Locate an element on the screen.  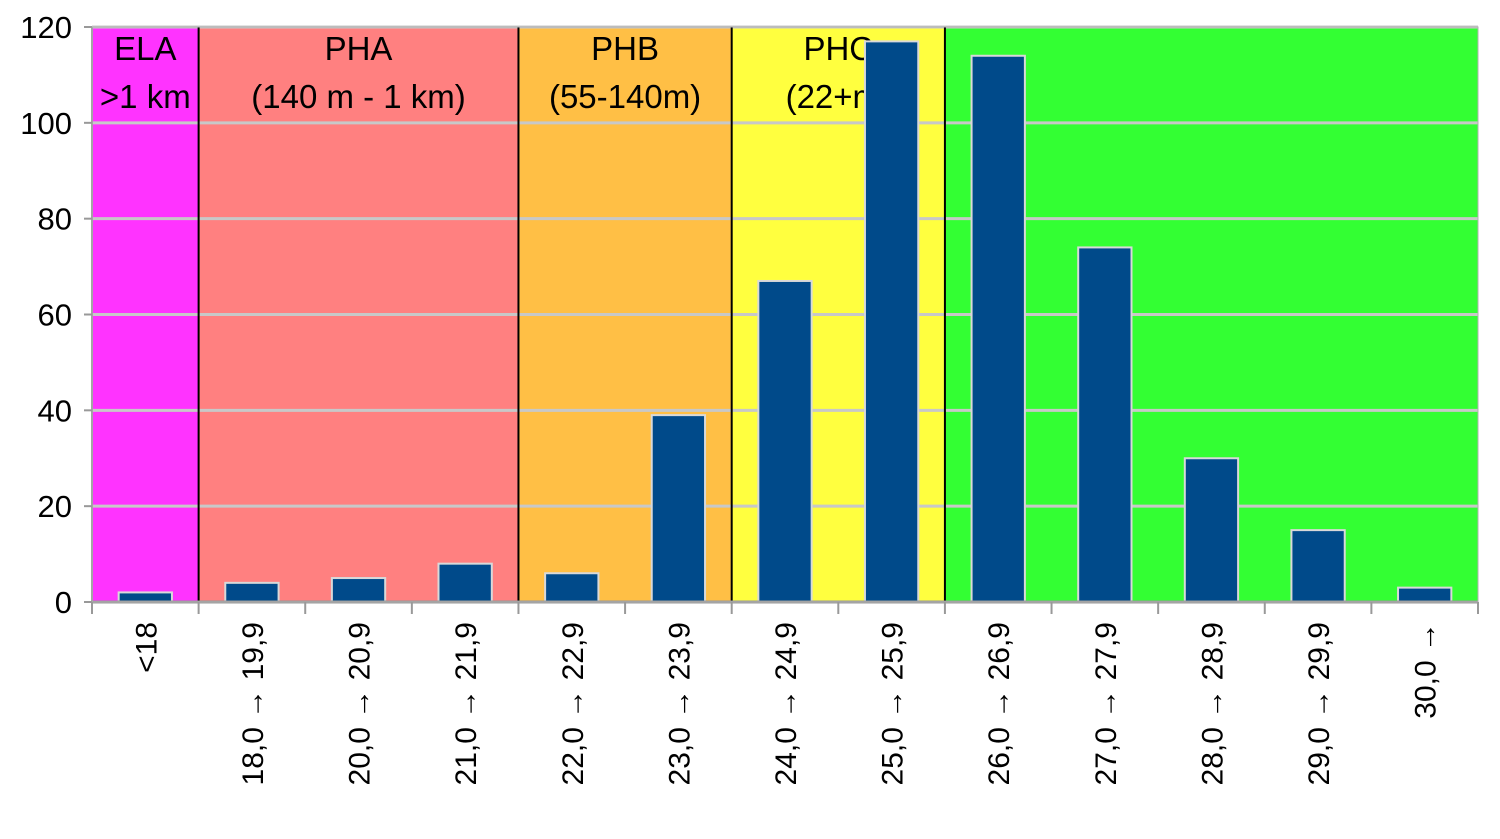
y-tick-label: 0 is located at coordinates (63, 602).